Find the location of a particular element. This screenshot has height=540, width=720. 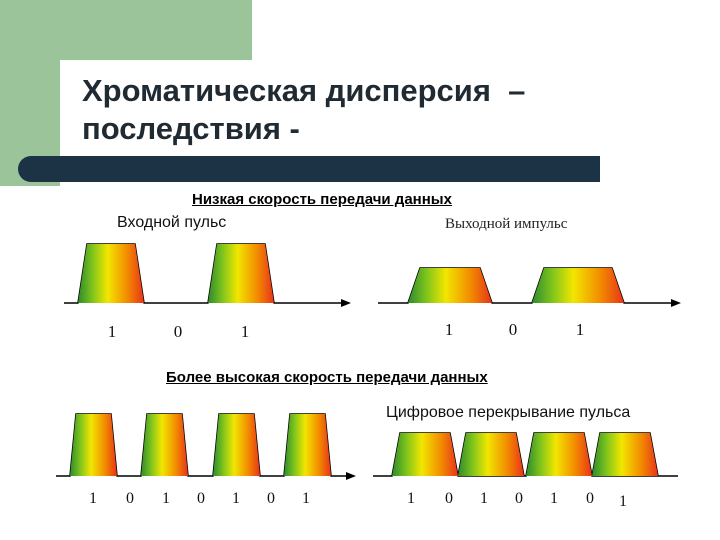

panel-low-output: 1 0 1 is located at coordinates (529, 303).